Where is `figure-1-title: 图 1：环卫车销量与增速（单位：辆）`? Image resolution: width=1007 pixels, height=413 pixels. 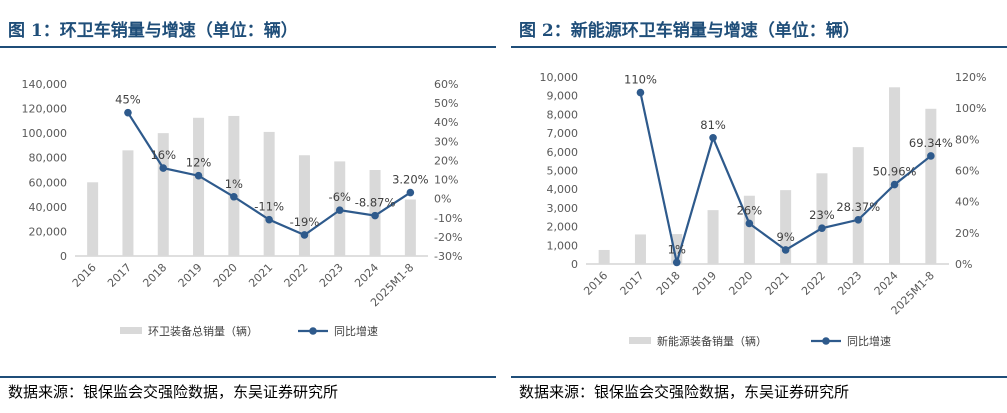
figure-1-title: 图 1：环卫车销量与增速（单位：辆） is located at coordinates (153, 31).